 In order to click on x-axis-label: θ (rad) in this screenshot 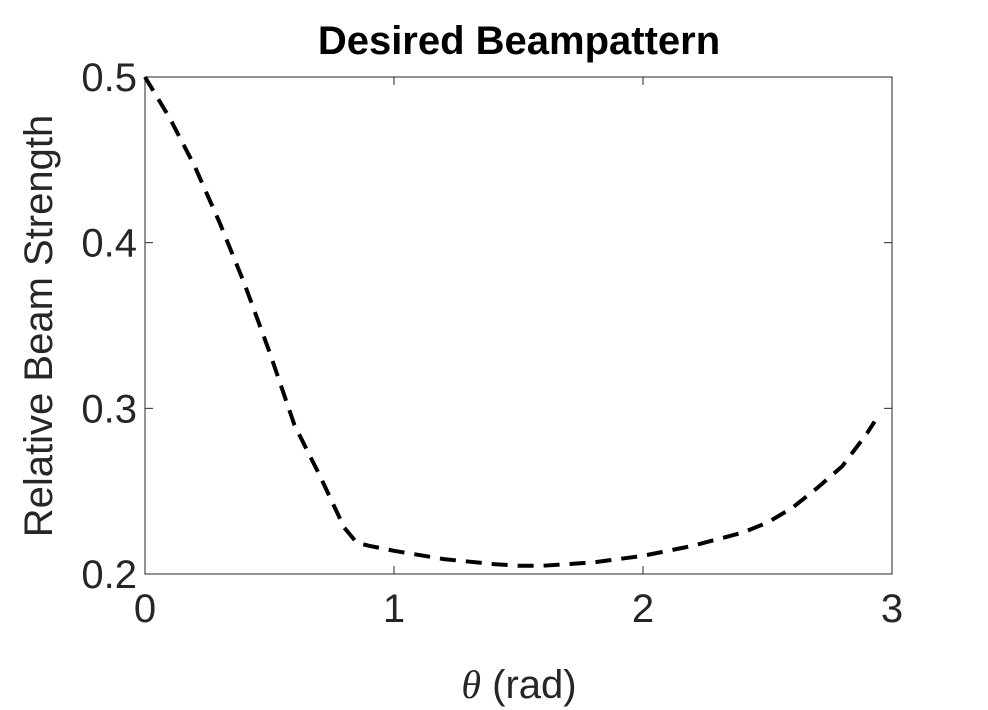, I will do `click(518, 684)`.